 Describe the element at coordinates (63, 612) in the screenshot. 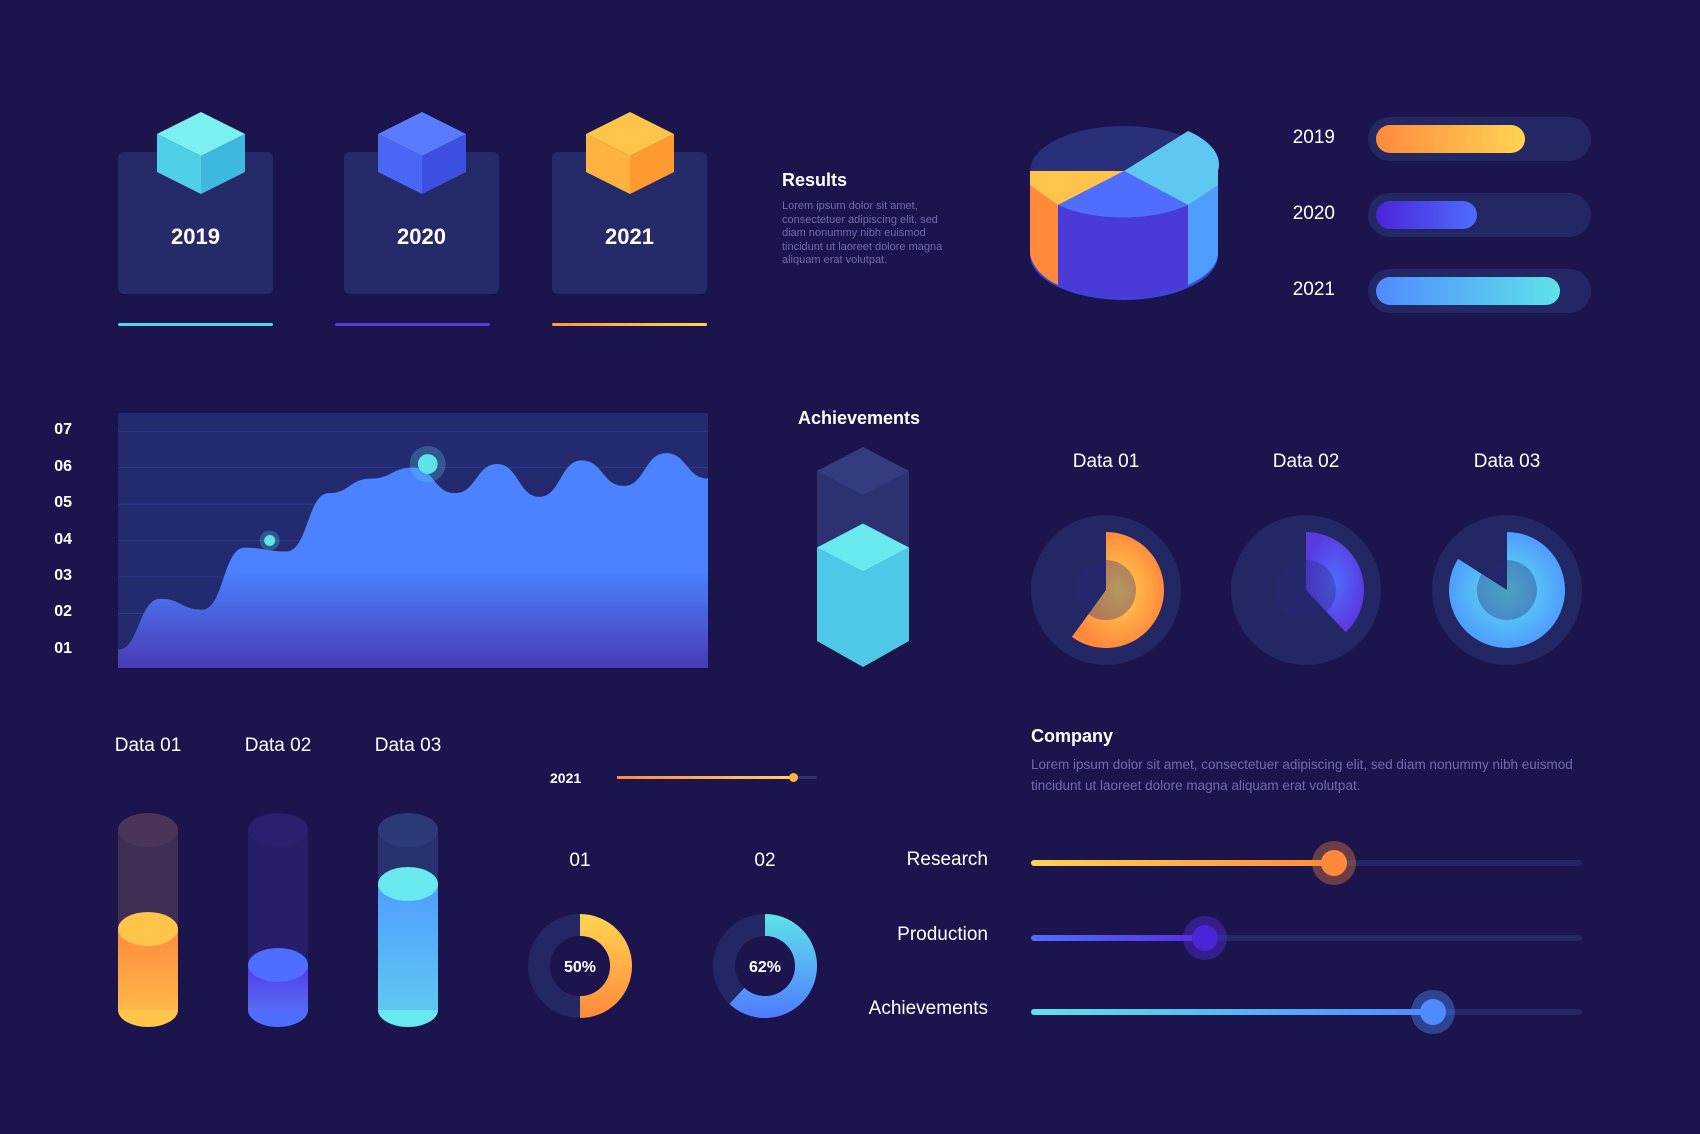

I see `y-tick-label: 02` at that location.